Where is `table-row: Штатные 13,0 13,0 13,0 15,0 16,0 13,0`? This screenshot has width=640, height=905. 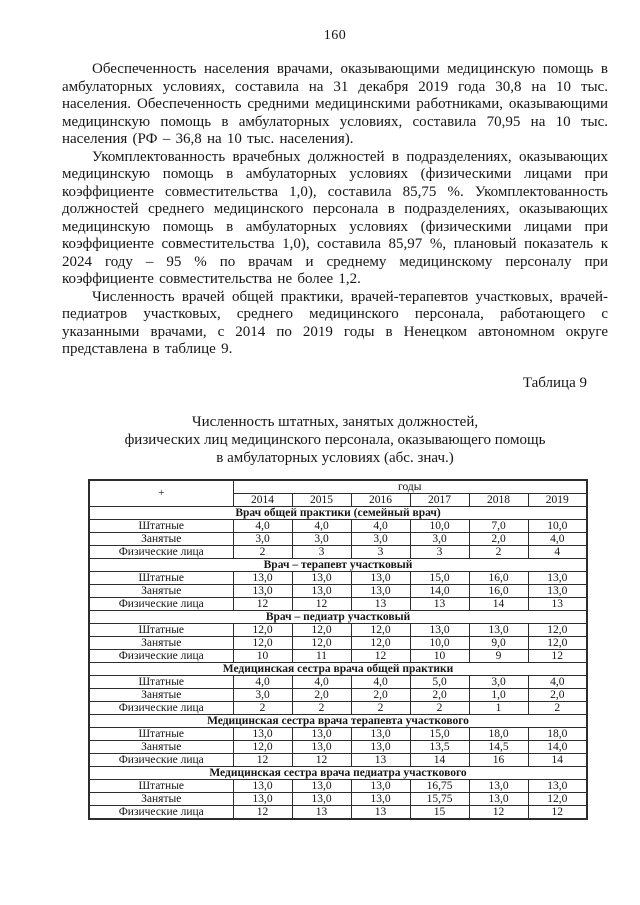
table-row: Штатные 13,0 13,0 13,0 15,0 16,0 13,0 is located at coordinates (338, 577).